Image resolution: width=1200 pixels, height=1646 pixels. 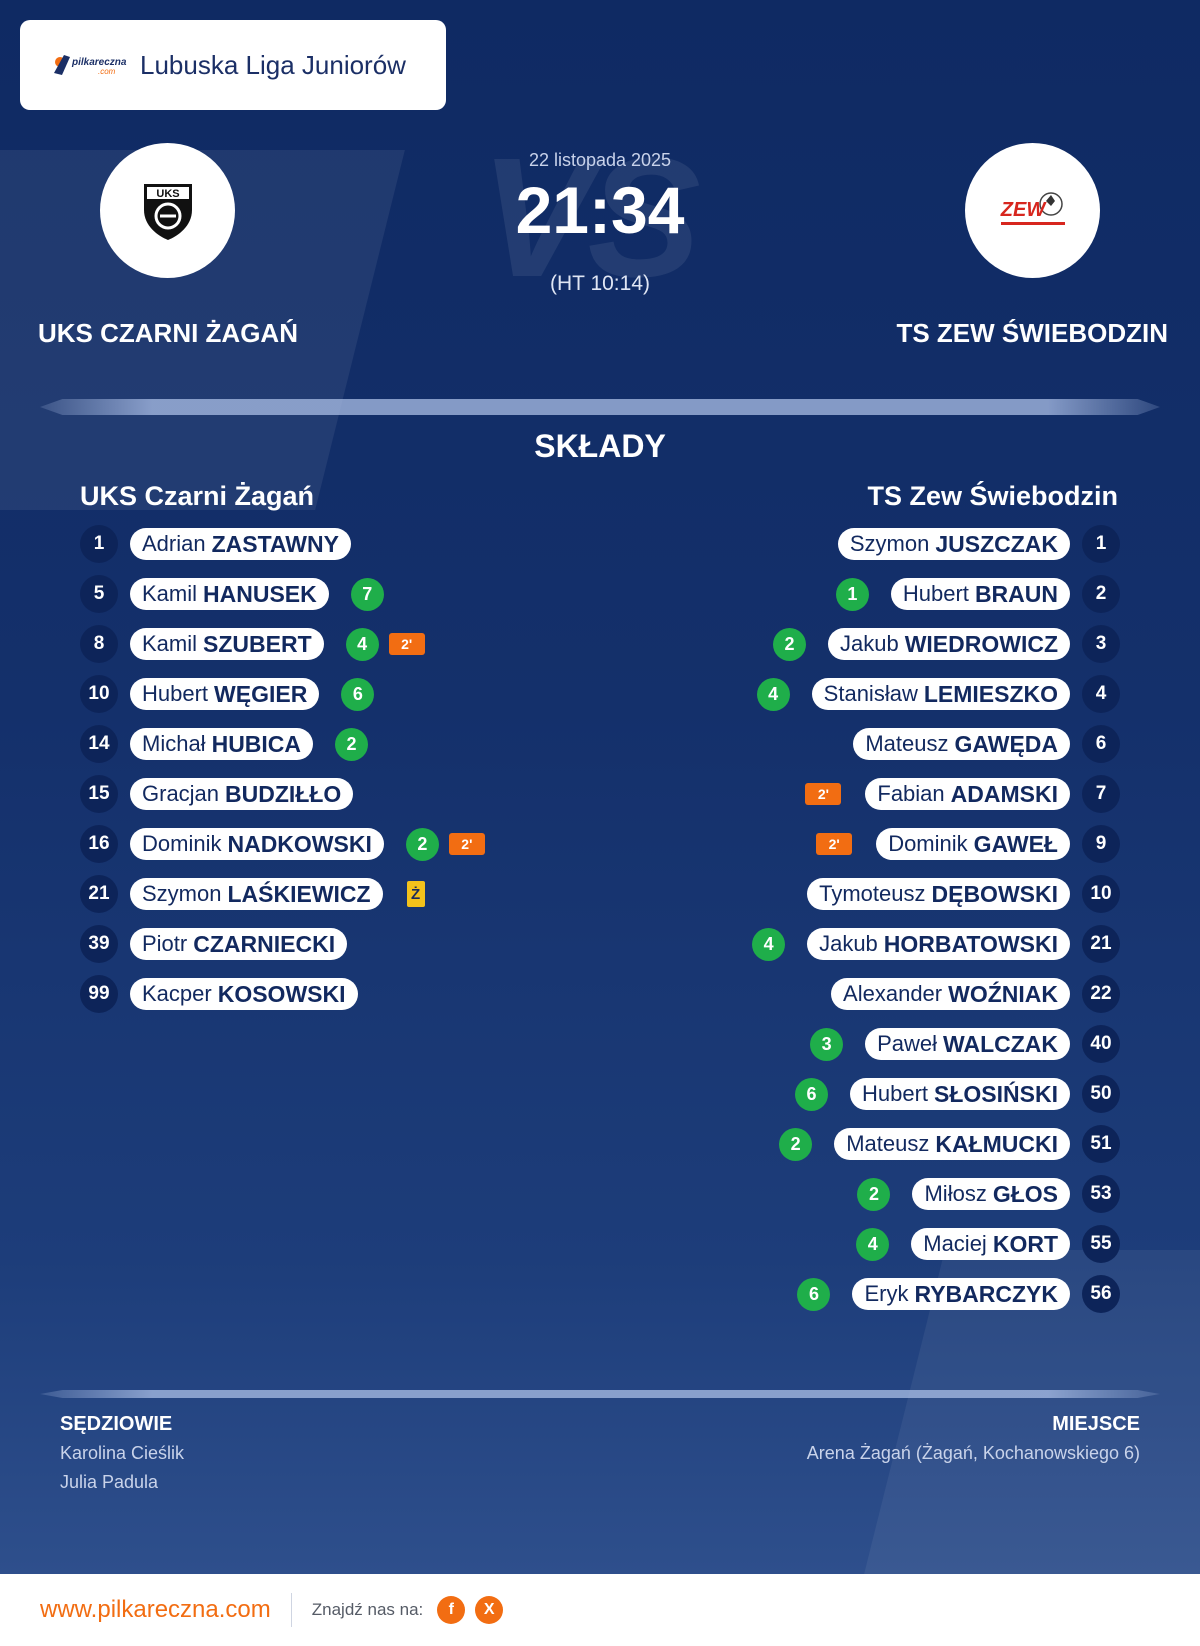 I want to click on player-number: 21, so click(x=1101, y=944).